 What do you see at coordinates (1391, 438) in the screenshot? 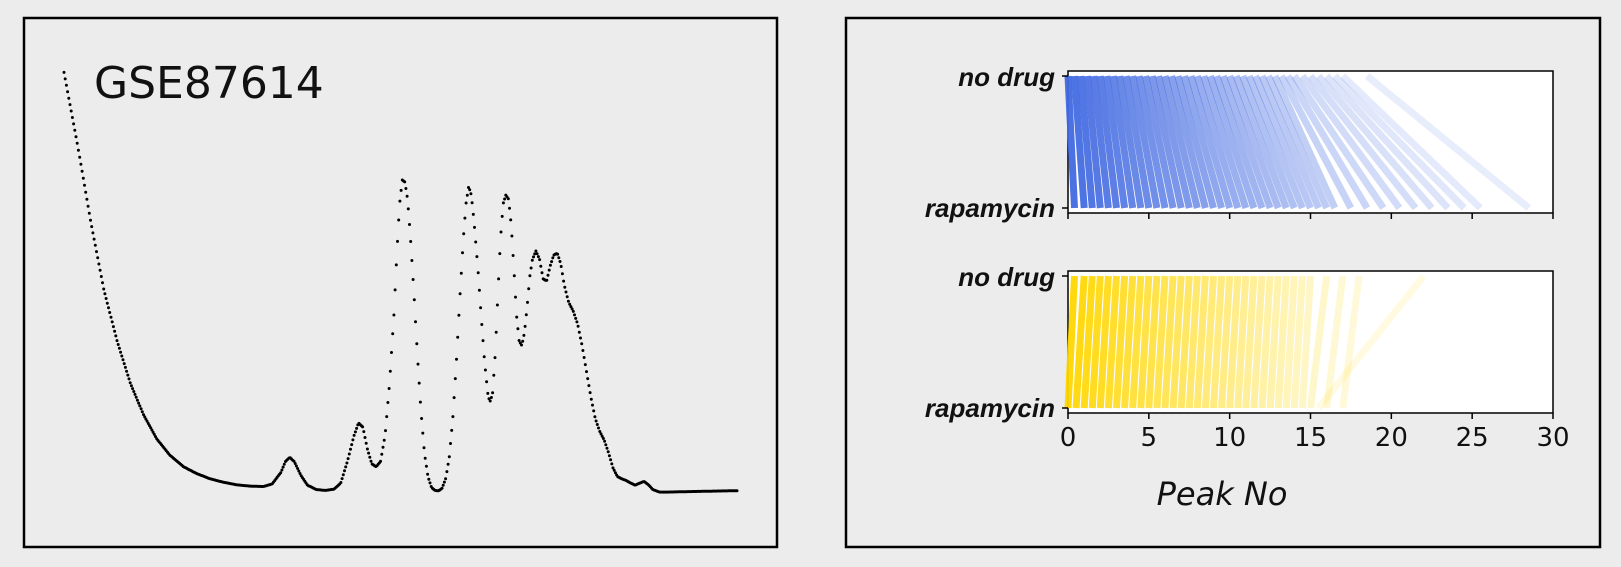
I see `x-tick-label: 20` at bounding box center [1391, 438].